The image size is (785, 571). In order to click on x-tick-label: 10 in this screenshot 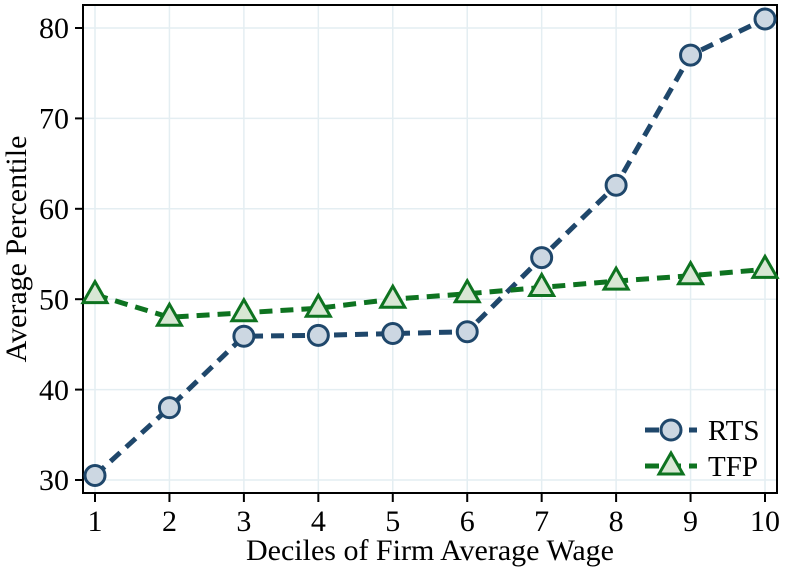, I will do `click(765, 521)`.